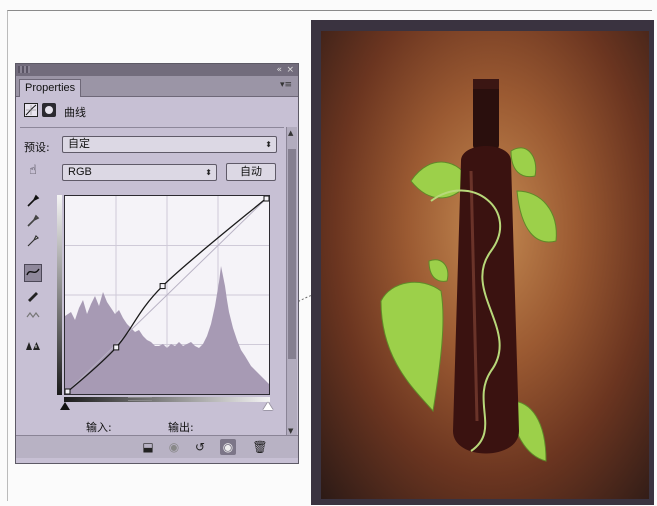  What do you see at coordinates (33, 223) in the screenshot?
I see `eyedropper-gray-icon` at bounding box center [33, 223].